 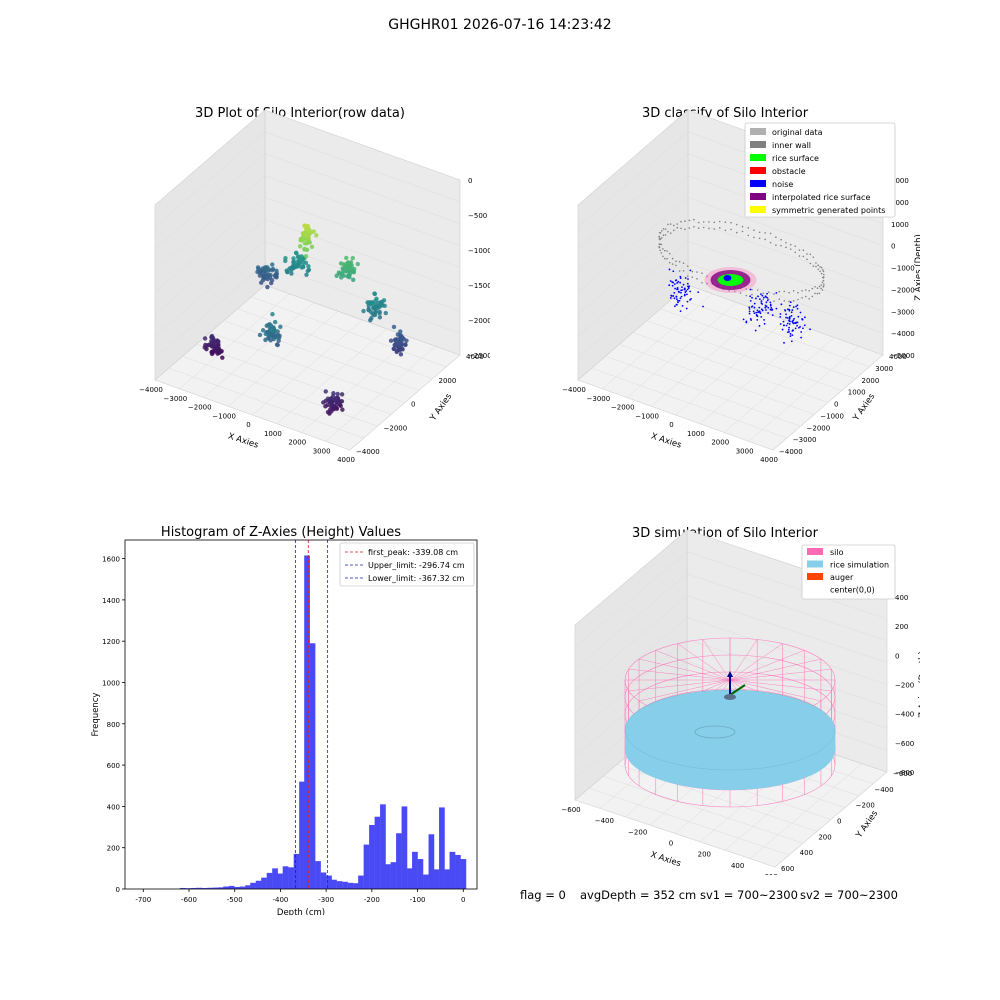 What do you see at coordinates (900, 225) in the screenshot?
I see `ax2-ztick-label: 1000` at bounding box center [900, 225].